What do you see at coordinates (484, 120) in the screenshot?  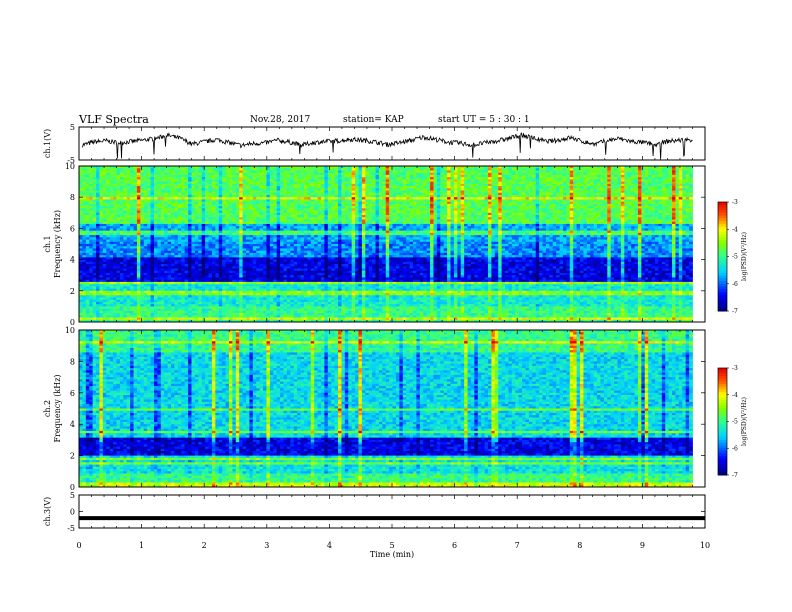 I see `start-time-label: start UT = 5 : 30 : 1` at bounding box center [484, 120].